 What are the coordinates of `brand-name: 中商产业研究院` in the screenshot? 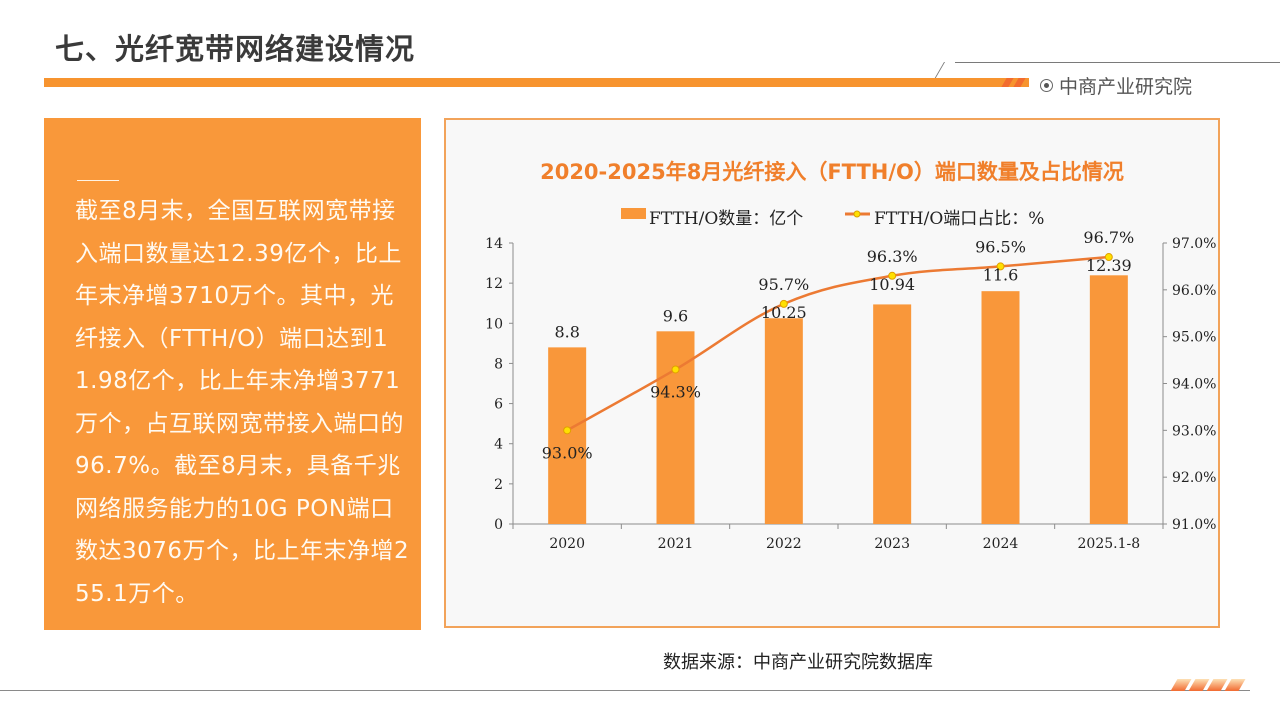 It's located at (1126, 87).